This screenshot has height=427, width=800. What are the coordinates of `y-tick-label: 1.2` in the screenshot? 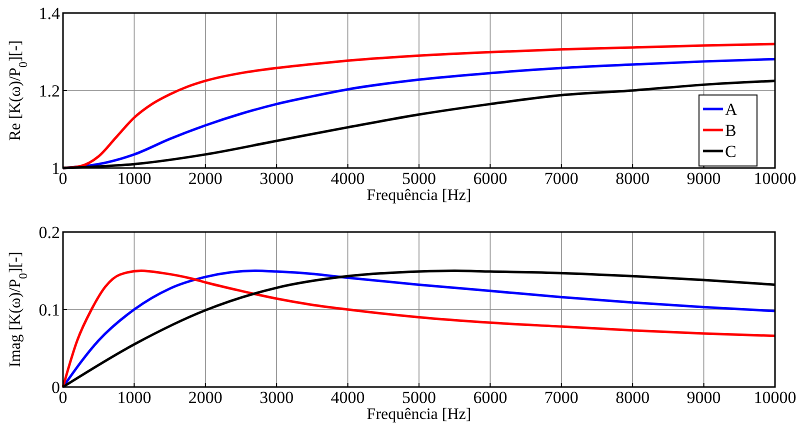 It's located at (49, 91).